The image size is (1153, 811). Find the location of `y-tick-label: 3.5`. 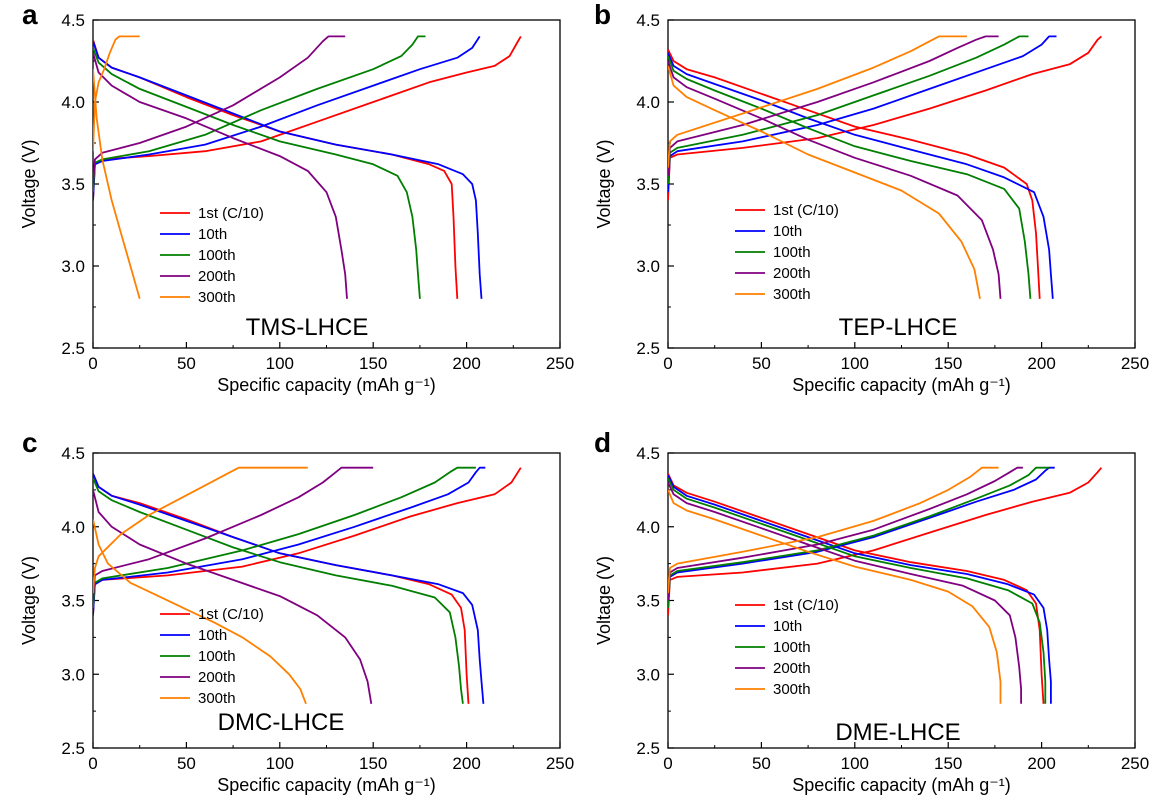

y-tick-label: 3.5 is located at coordinates (648, 601).